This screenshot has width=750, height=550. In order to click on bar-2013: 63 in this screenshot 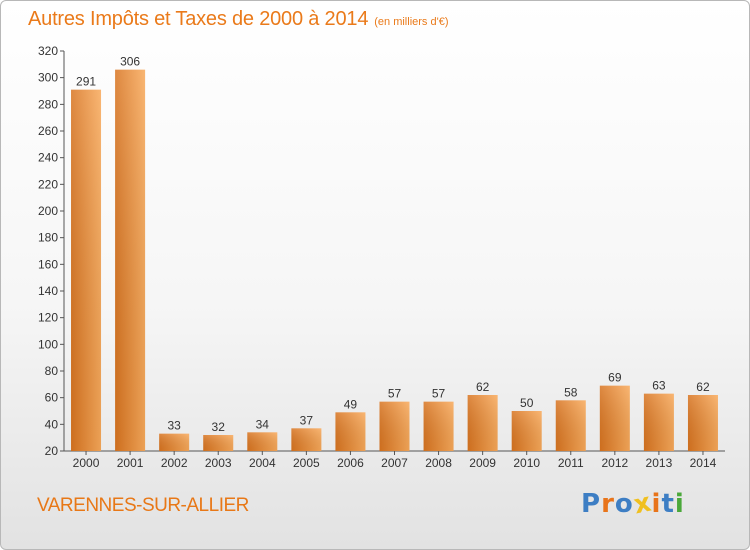, I will do `click(658, 415)`.